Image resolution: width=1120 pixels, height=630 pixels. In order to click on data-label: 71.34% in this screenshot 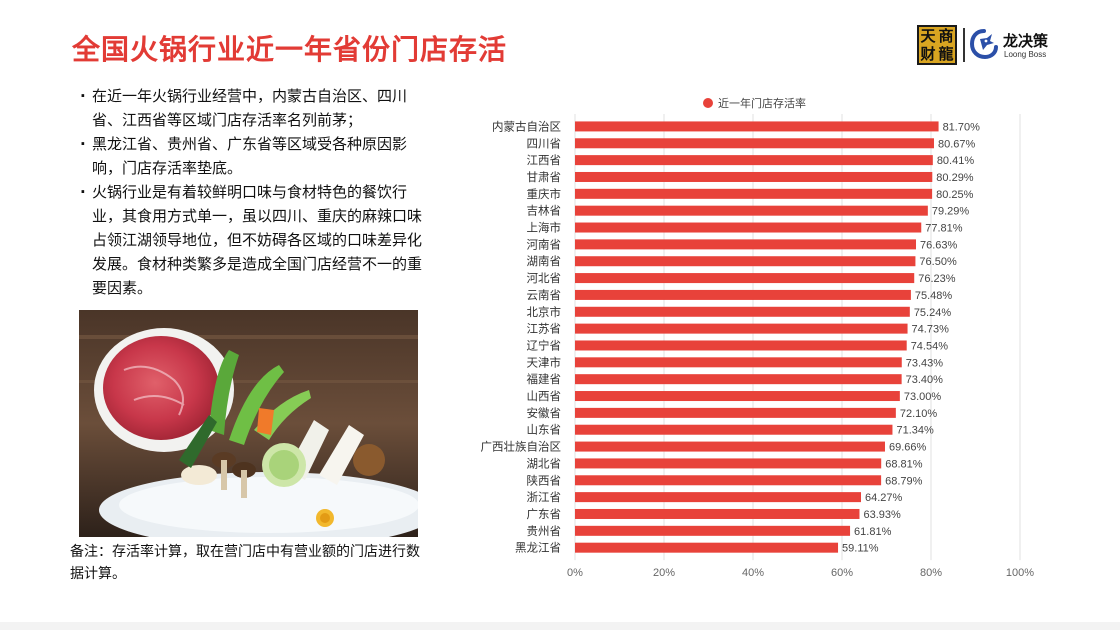, I will do `click(915, 431)`.